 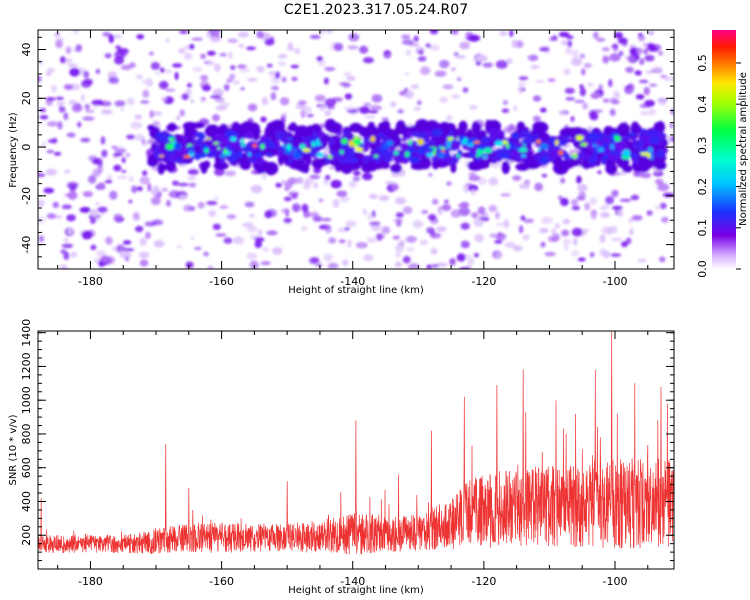 What do you see at coordinates (702, 269) in the screenshot?
I see `colorbar-tick-label: 0.0` at bounding box center [702, 269].